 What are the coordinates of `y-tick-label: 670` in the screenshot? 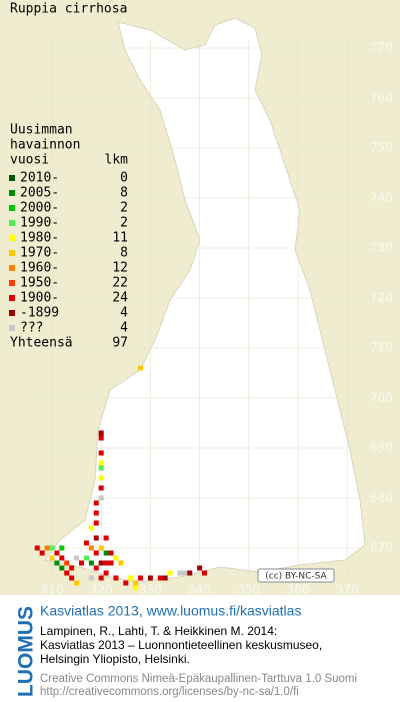 It's located at (381, 548).